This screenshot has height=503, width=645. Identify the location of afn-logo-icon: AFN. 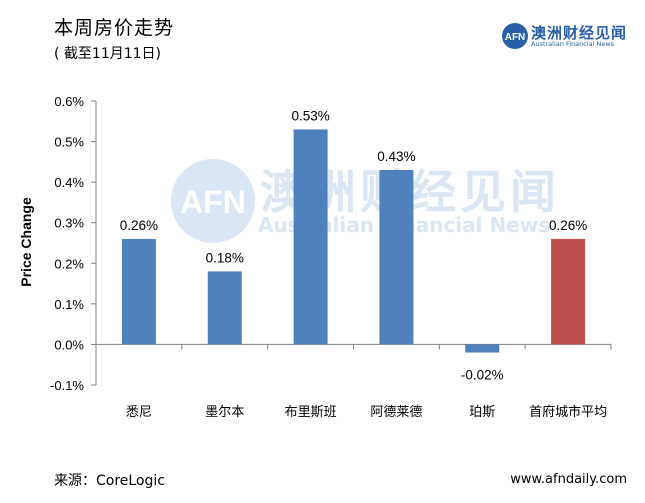
(515, 36).